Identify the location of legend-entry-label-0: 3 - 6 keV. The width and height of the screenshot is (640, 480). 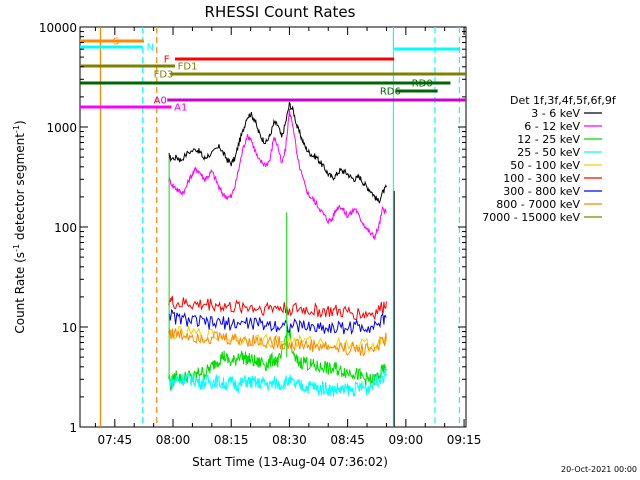
(555, 113).